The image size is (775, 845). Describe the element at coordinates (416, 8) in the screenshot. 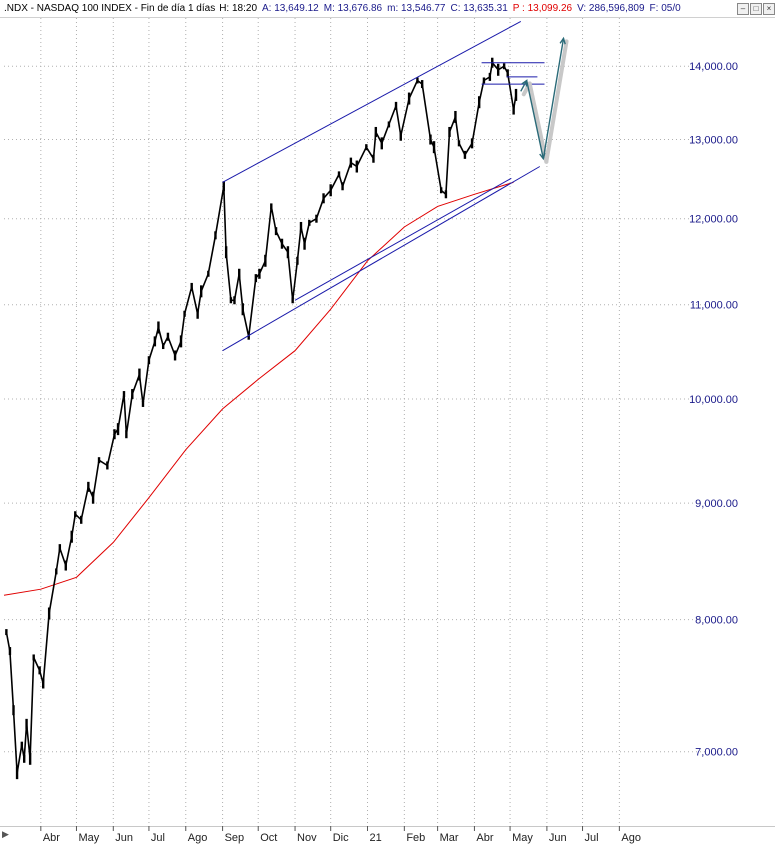

I see `low-readout: m: 13,546.77` at that location.